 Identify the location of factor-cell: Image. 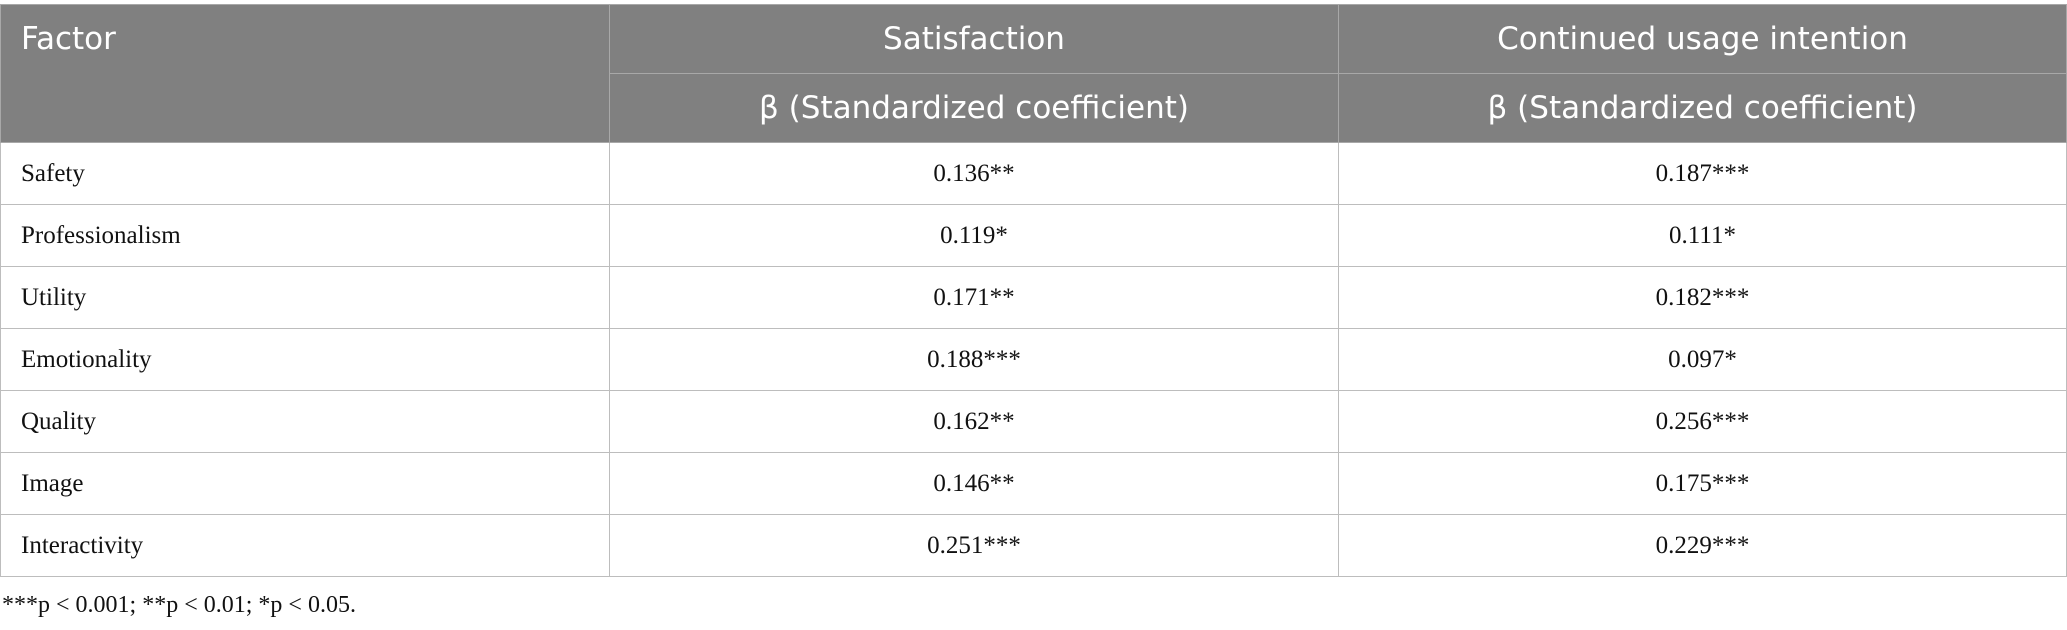
(305, 483).